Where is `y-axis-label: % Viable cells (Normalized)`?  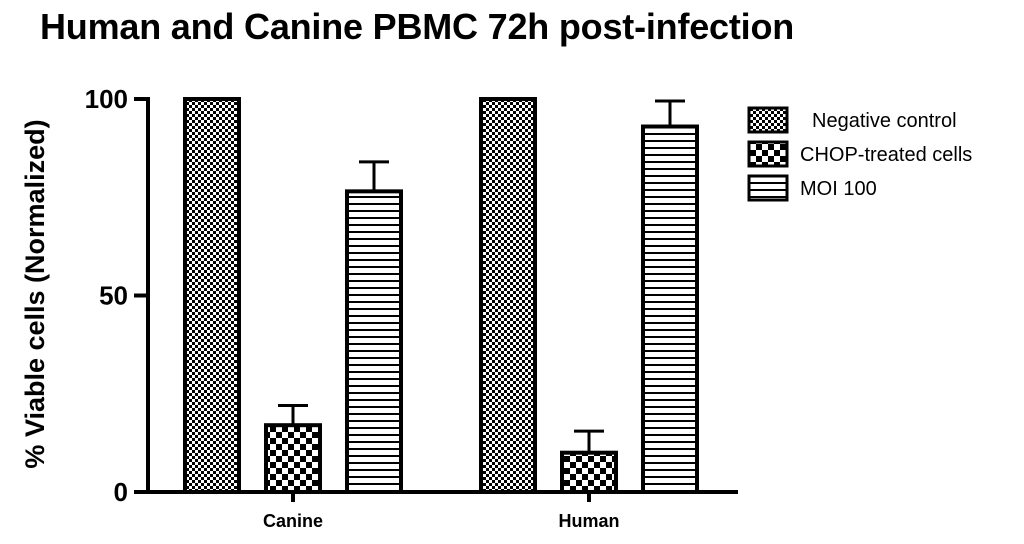
y-axis-label: % Viable cells (Normalized) is located at coordinates (35, 293).